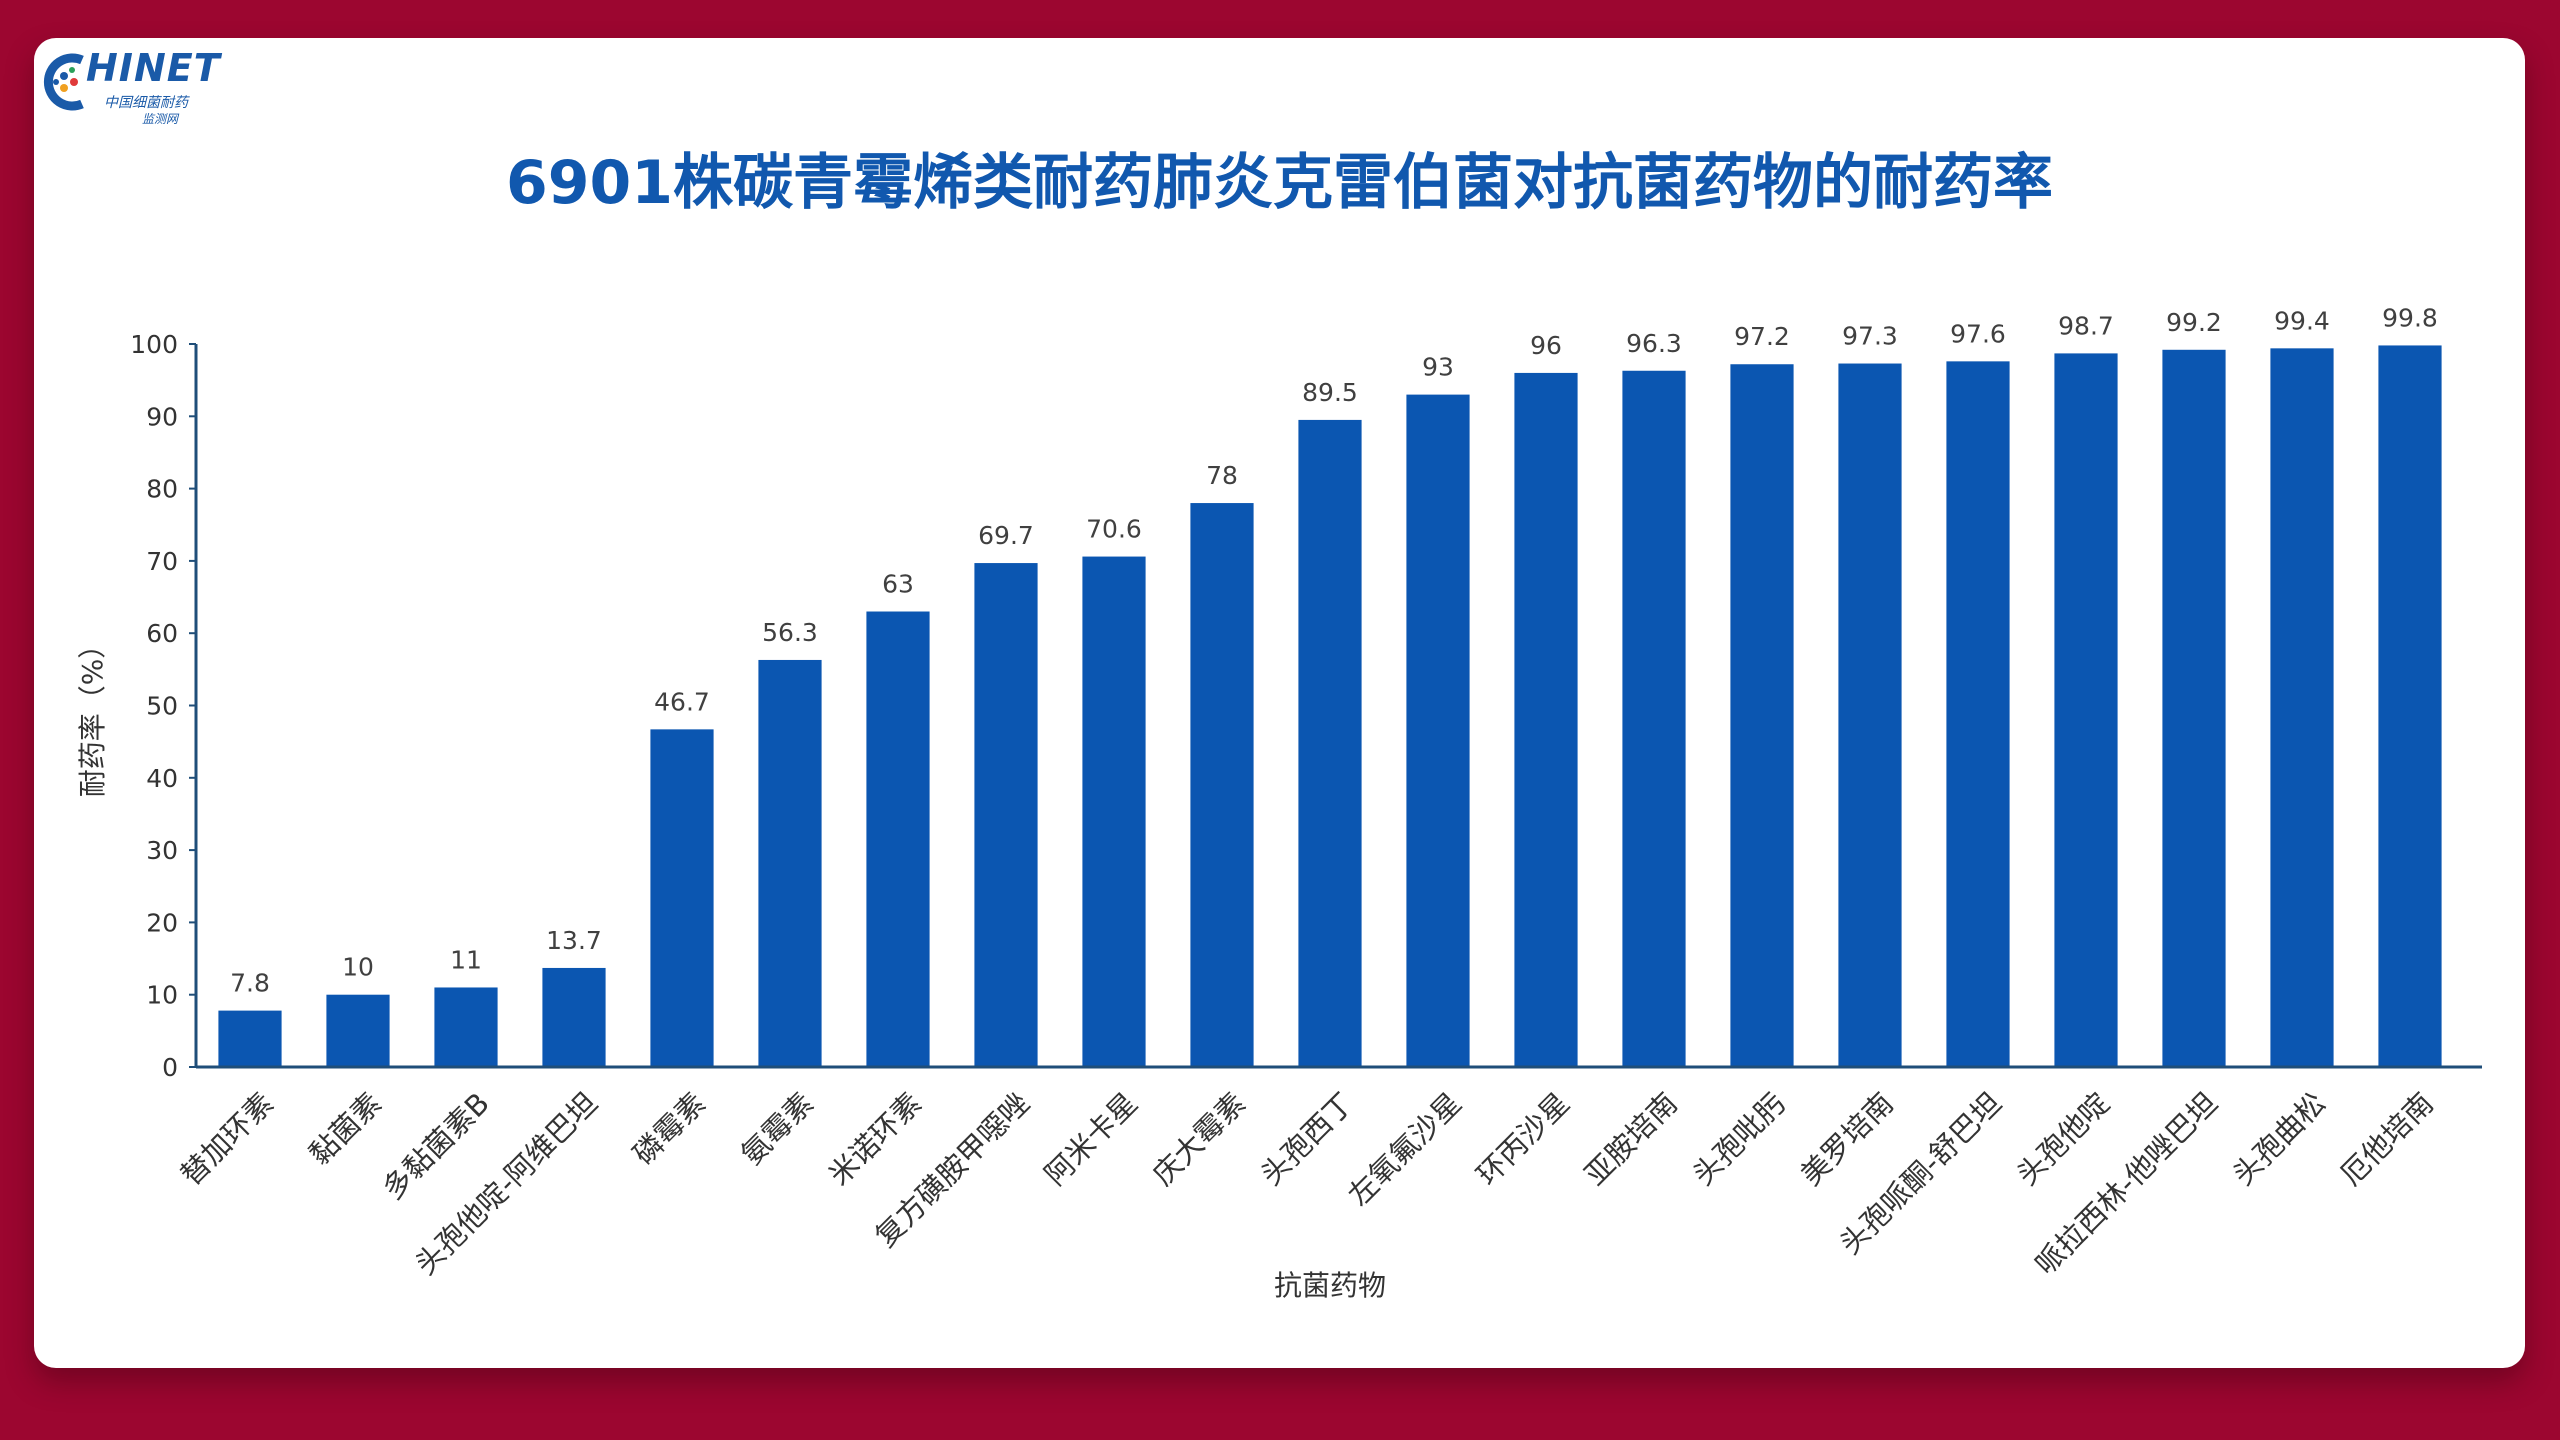 The width and height of the screenshot is (2560, 1440). Describe the element at coordinates (250, 983) in the screenshot. I see `bar-value-label: 7.8` at that location.